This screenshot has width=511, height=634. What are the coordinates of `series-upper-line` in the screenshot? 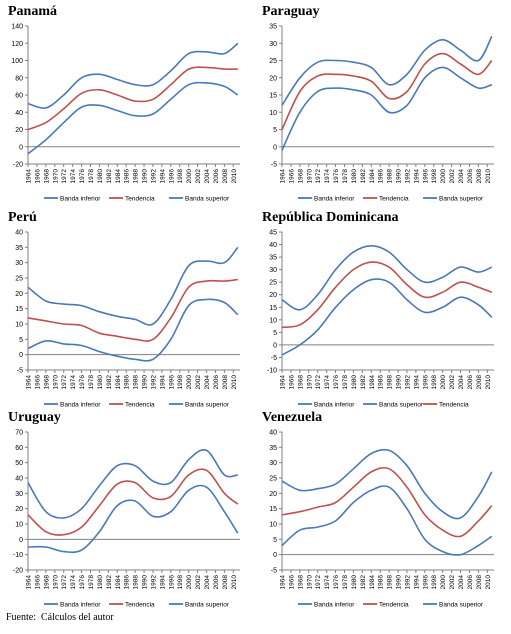 It's located at (133, 75).